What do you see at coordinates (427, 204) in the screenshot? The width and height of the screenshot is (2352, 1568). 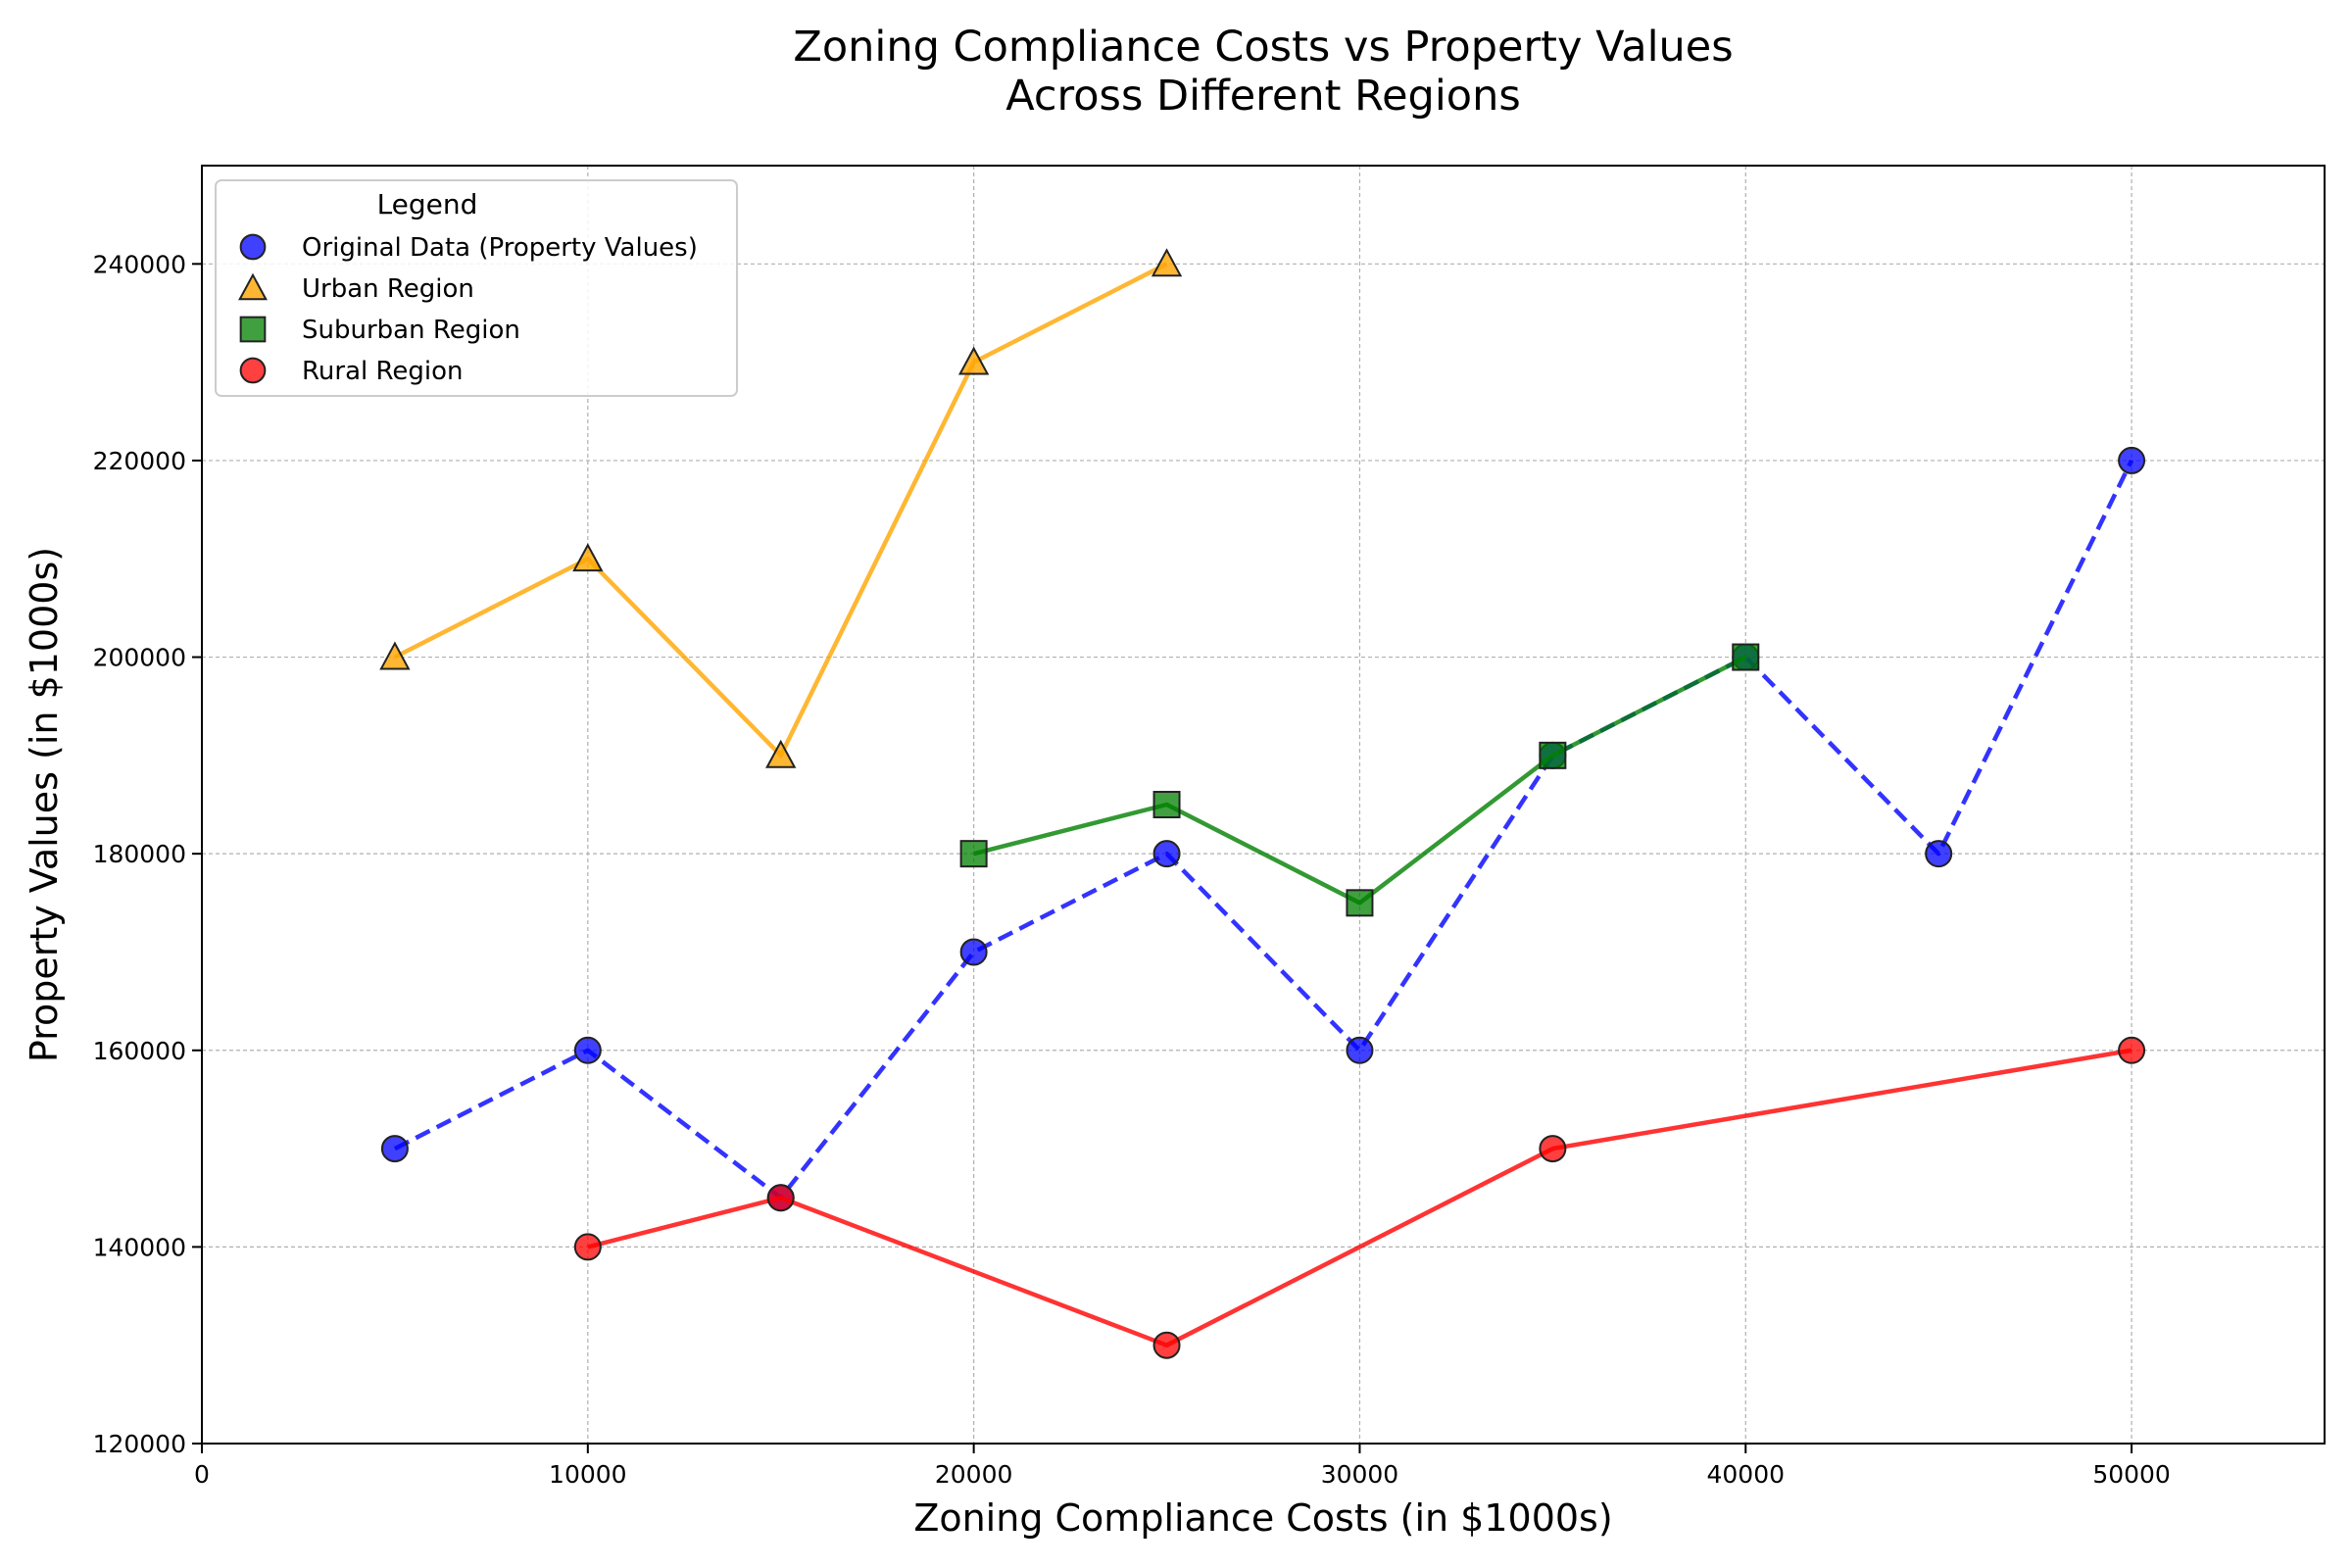 I see `legend-title: Legend` at bounding box center [427, 204].